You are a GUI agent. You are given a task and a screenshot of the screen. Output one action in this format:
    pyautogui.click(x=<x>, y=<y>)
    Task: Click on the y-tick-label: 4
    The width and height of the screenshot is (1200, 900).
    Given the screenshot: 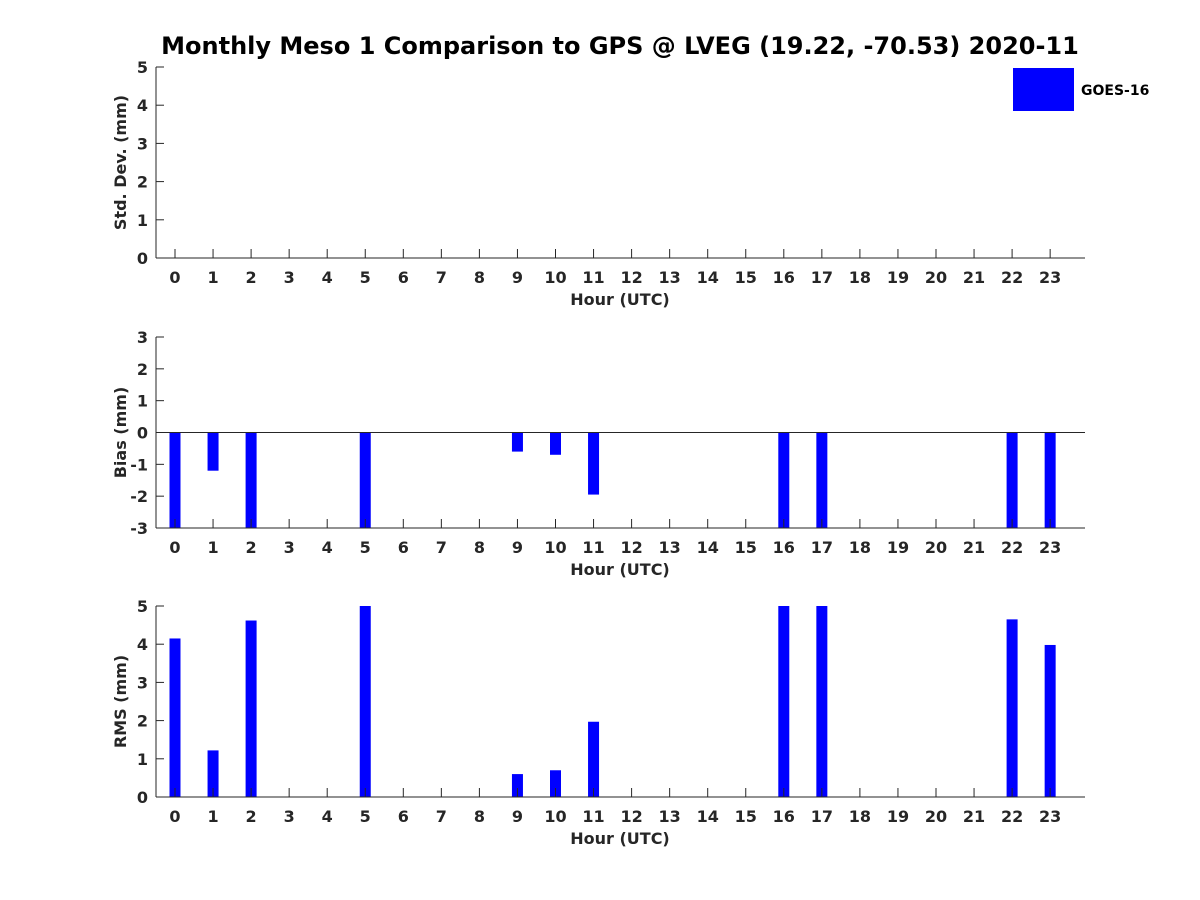 What is the action you would take?
    pyautogui.click(x=142, y=644)
    